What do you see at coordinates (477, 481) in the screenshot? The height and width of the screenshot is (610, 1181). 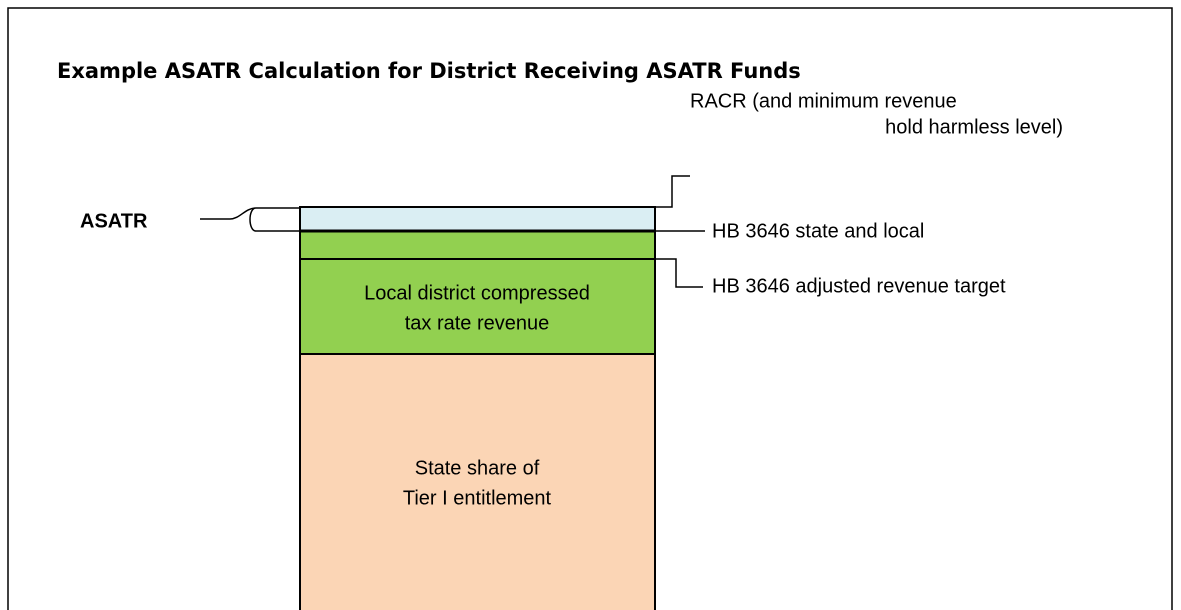 I see `state-segment` at bounding box center [477, 481].